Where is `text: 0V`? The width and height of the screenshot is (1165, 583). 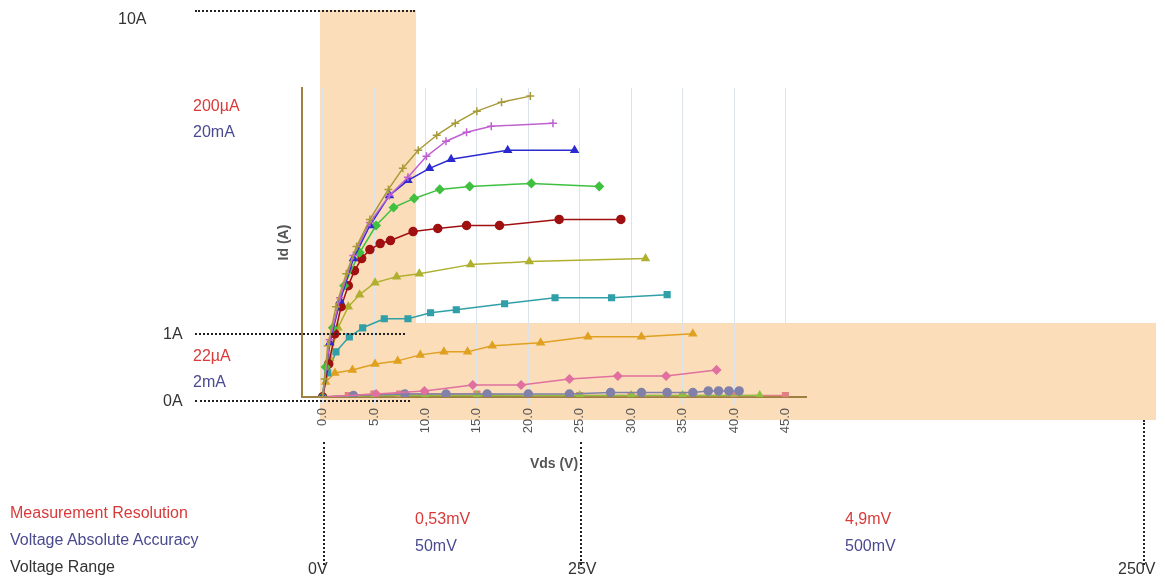 text: 0V is located at coordinates (318, 569).